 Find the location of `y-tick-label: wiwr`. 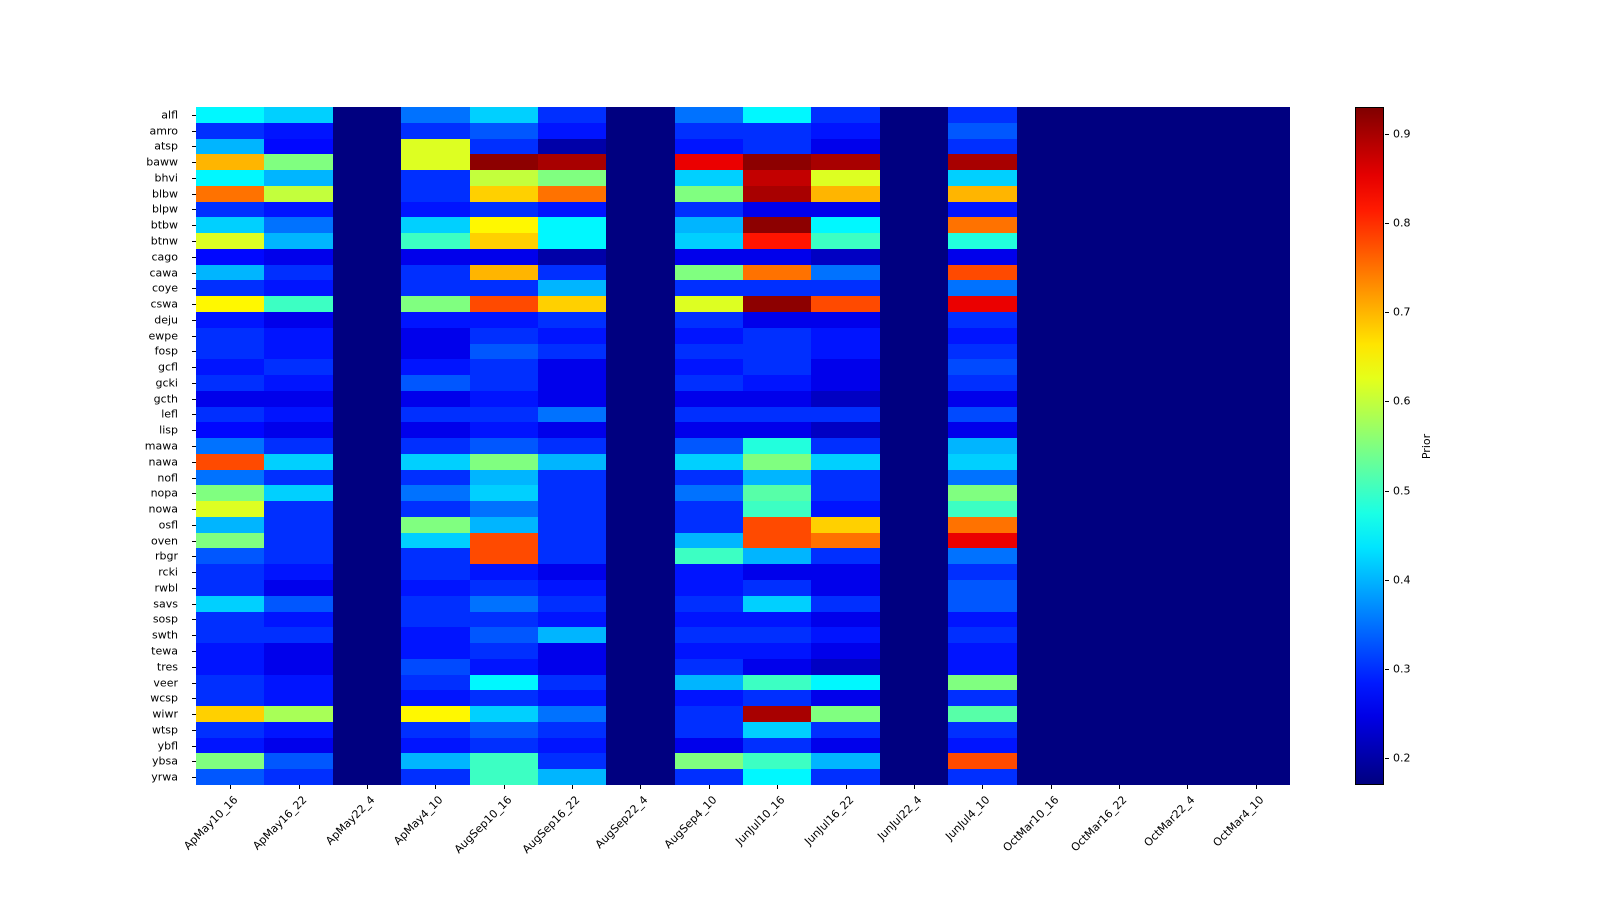

y-tick-label: wiwr is located at coordinates (165, 714).